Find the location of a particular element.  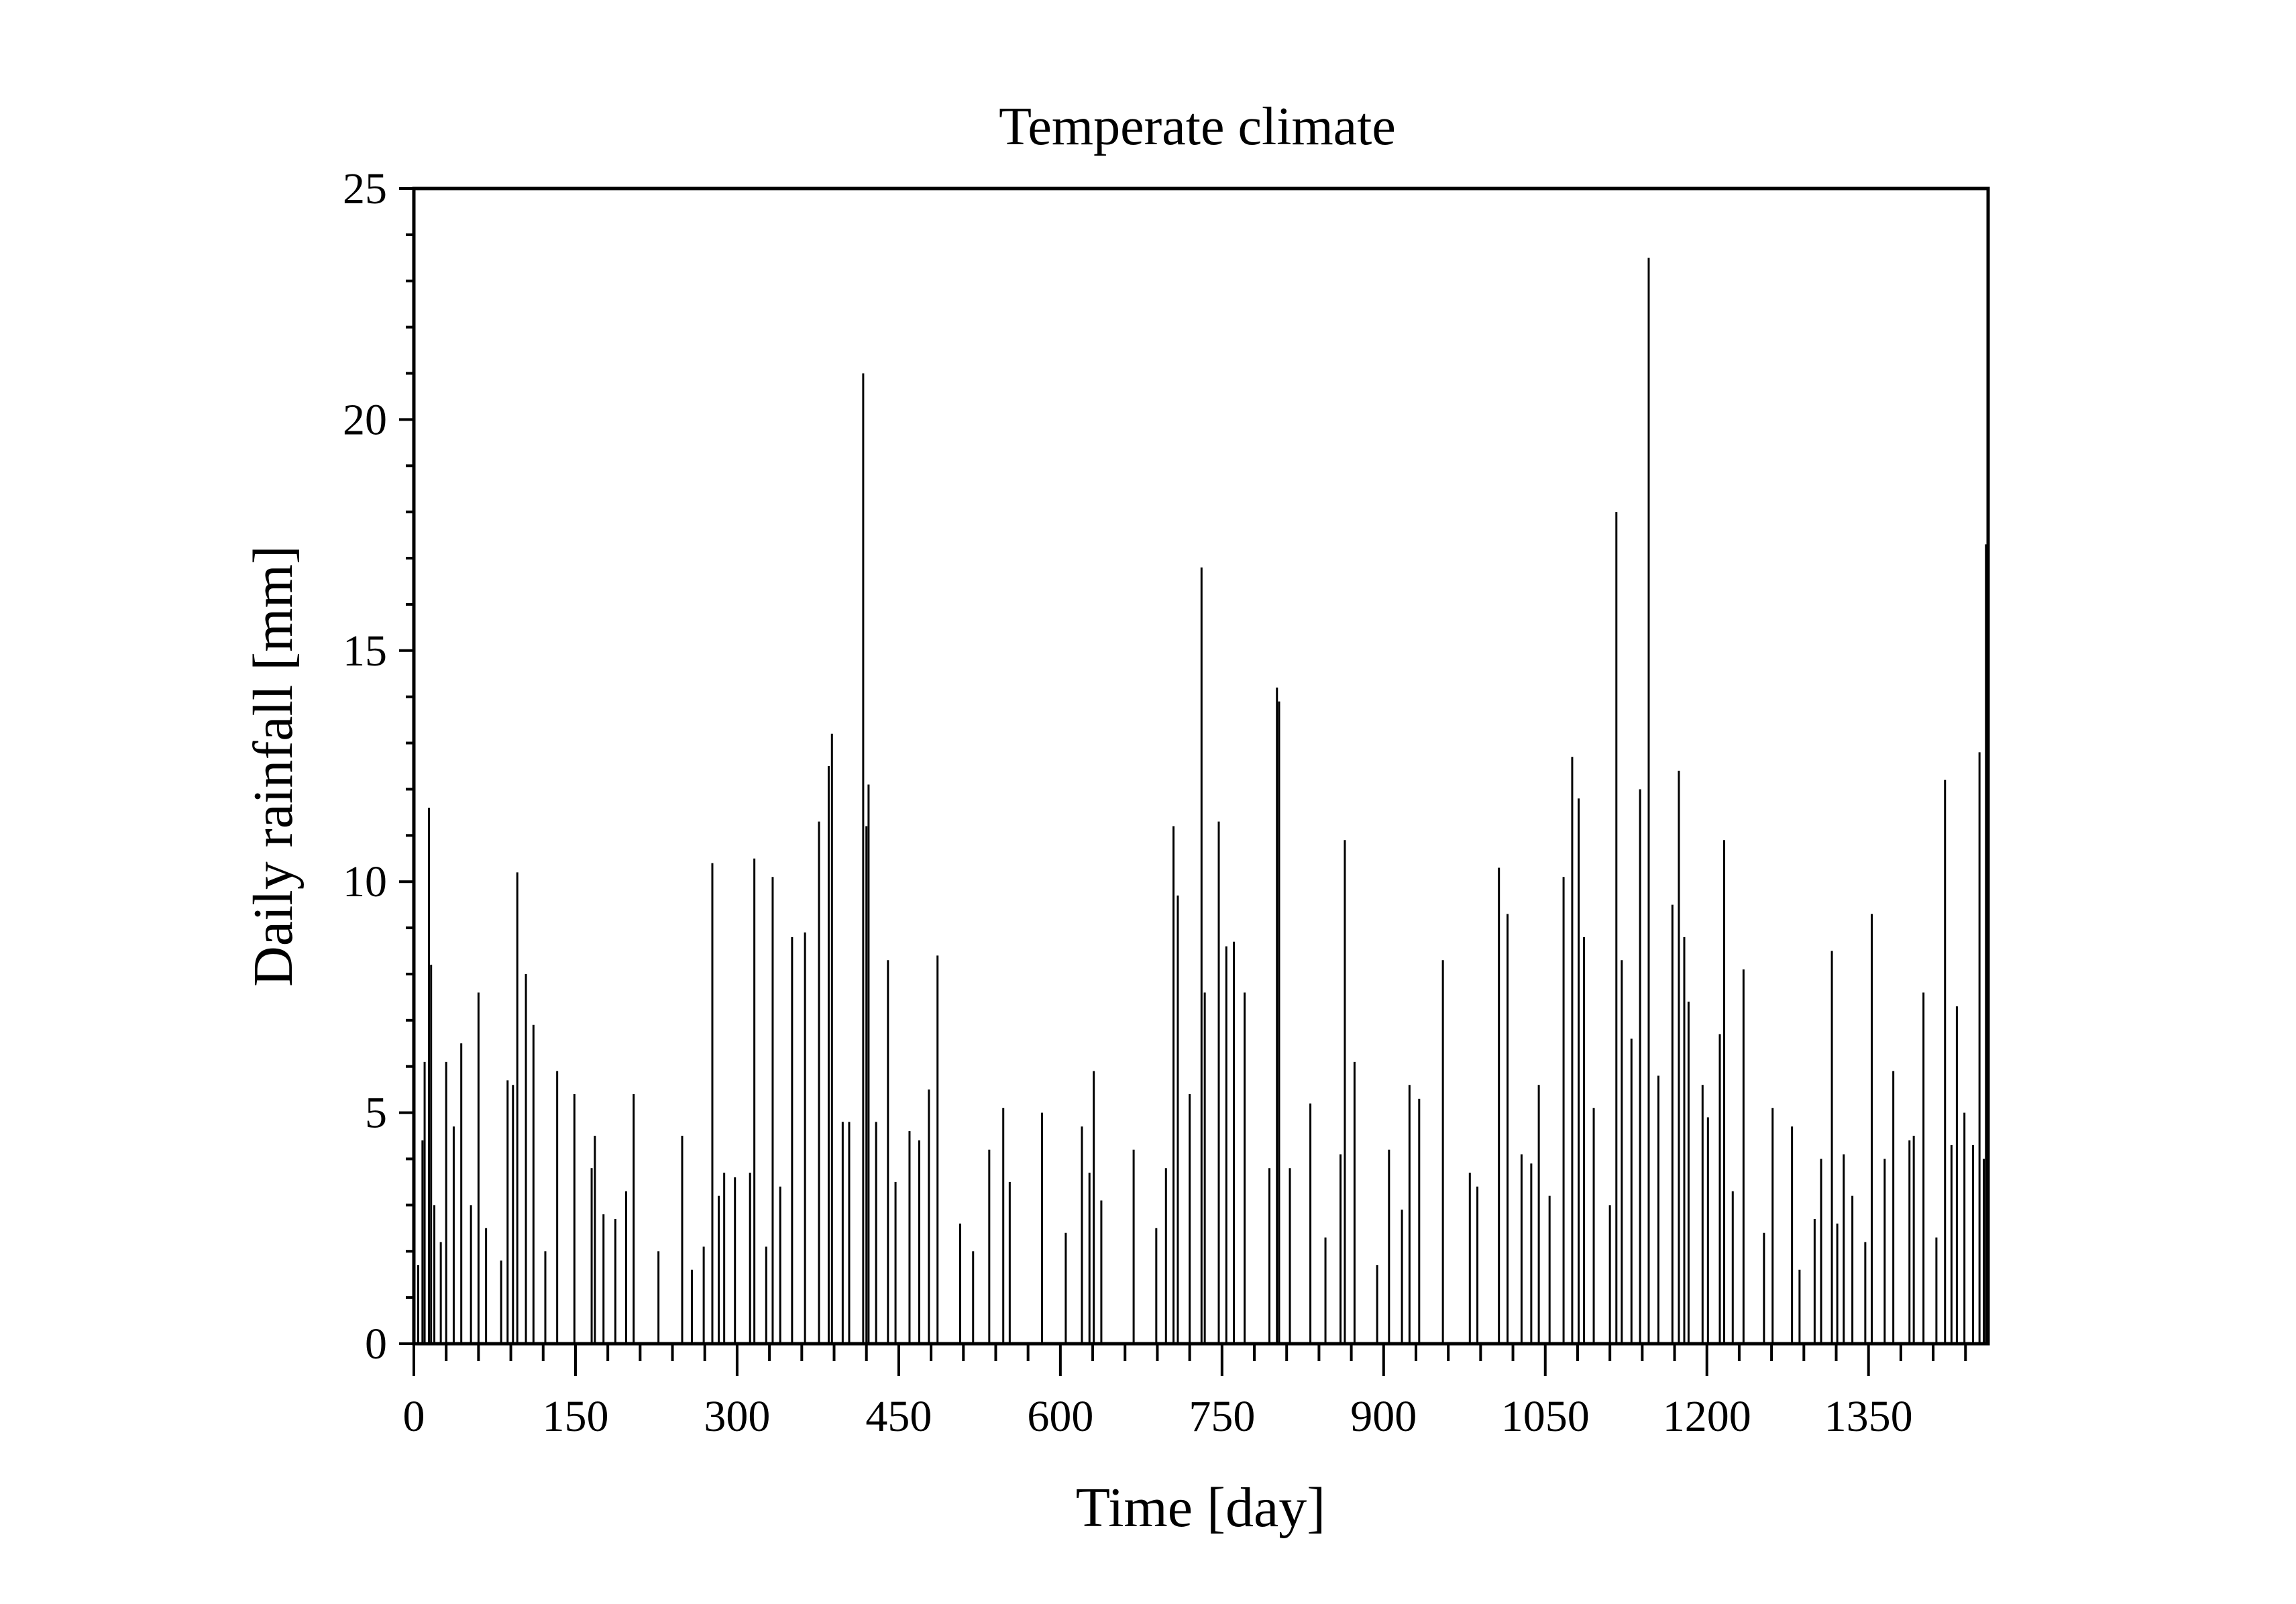

y-tick-label: 15 is located at coordinates (365, 651).